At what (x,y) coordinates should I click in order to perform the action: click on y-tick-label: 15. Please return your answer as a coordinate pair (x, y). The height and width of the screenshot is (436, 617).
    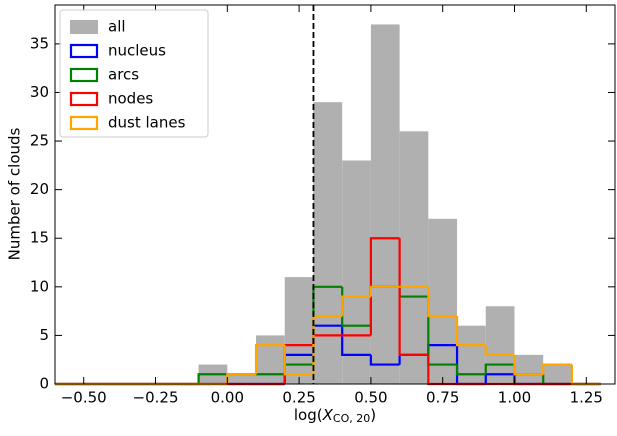
    Looking at the image, I should click on (39, 238).